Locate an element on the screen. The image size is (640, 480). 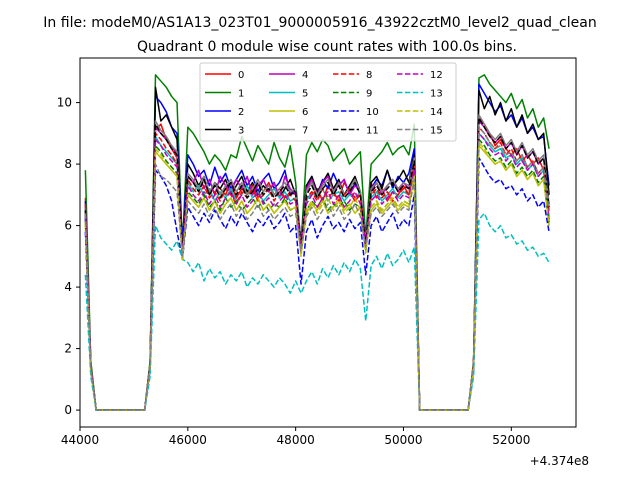
legend-label-9: 9 is located at coordinates (369, 94).